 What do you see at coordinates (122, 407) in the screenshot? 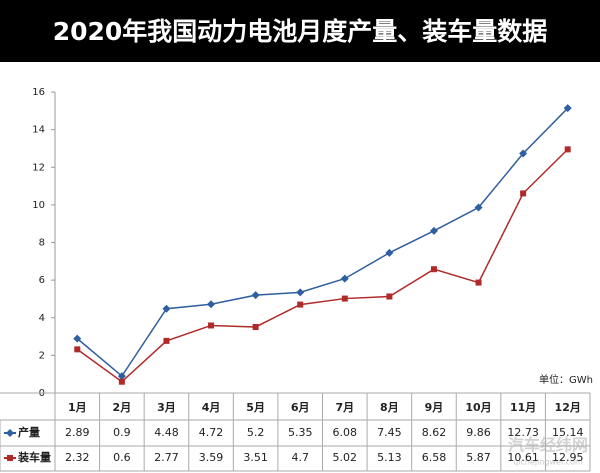
I see `x-tick-label: 2月` at bounding box center [122, 407].